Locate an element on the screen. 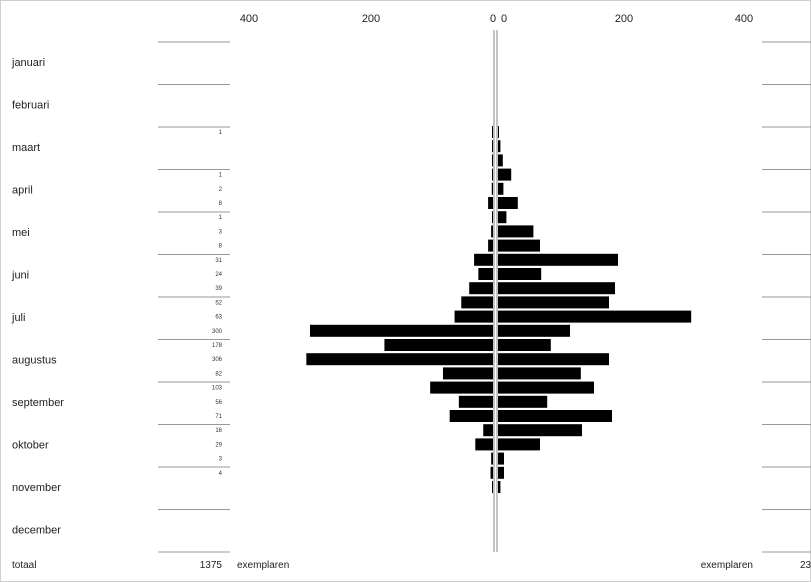  bar-value-label: 2 is located at coordinates (221, 190).